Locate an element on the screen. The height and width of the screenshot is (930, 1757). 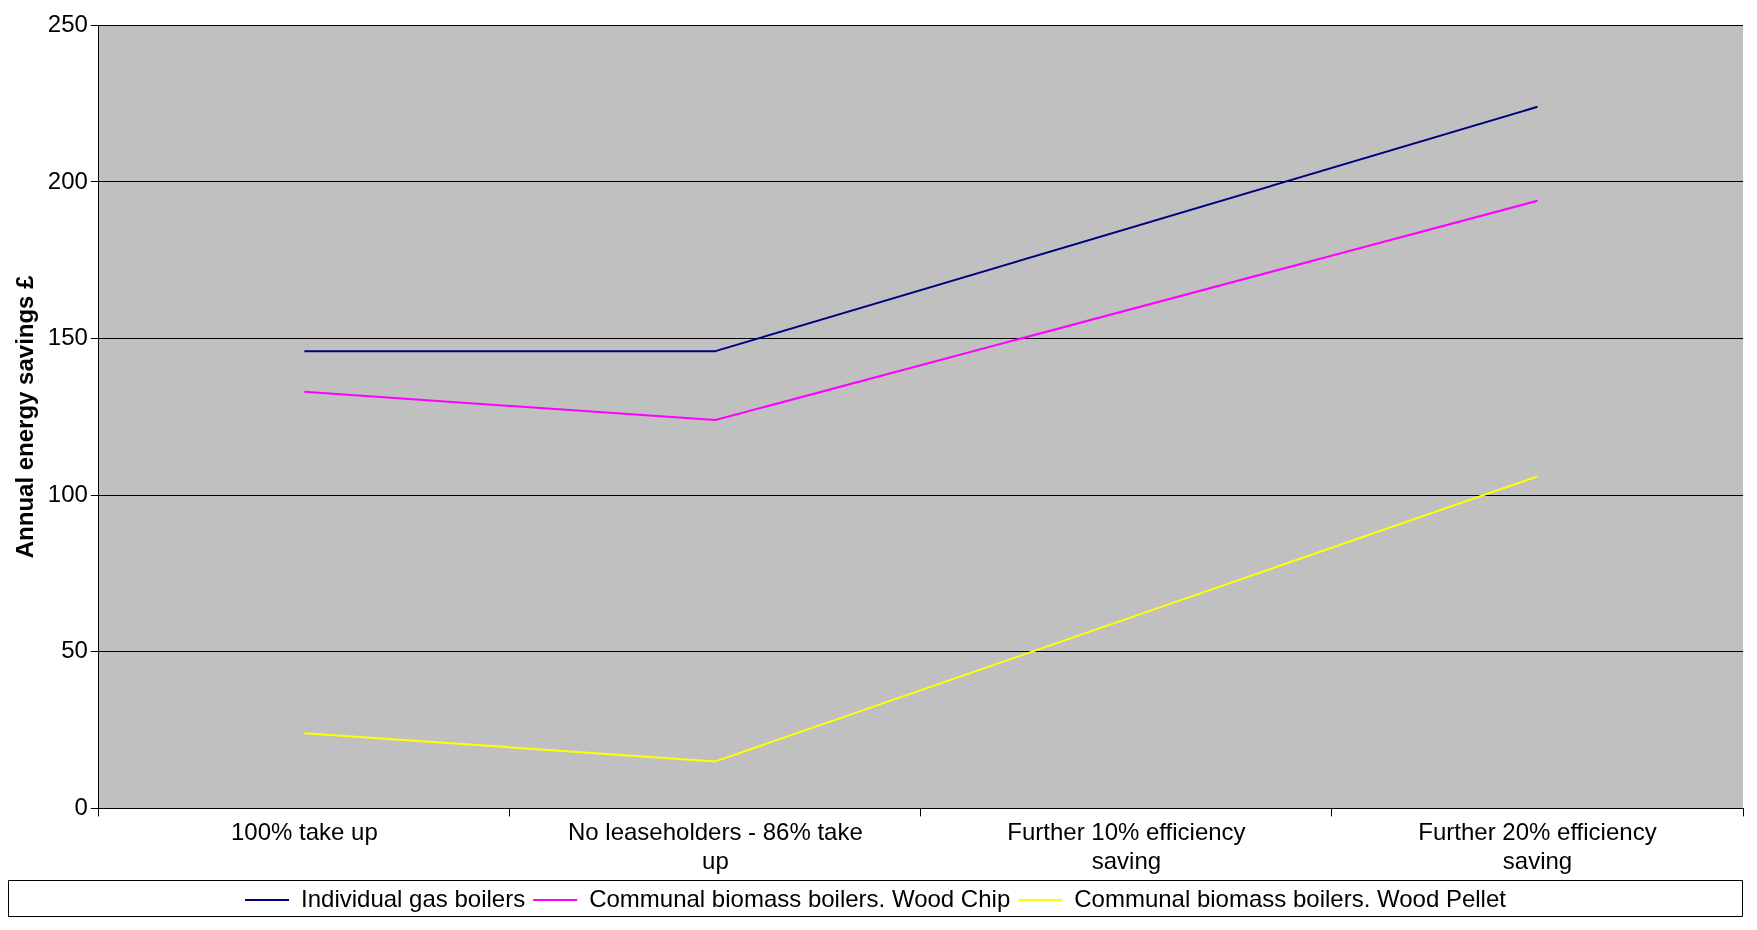
x-tick-label: 100% take up is located at coordinates (304, 832).